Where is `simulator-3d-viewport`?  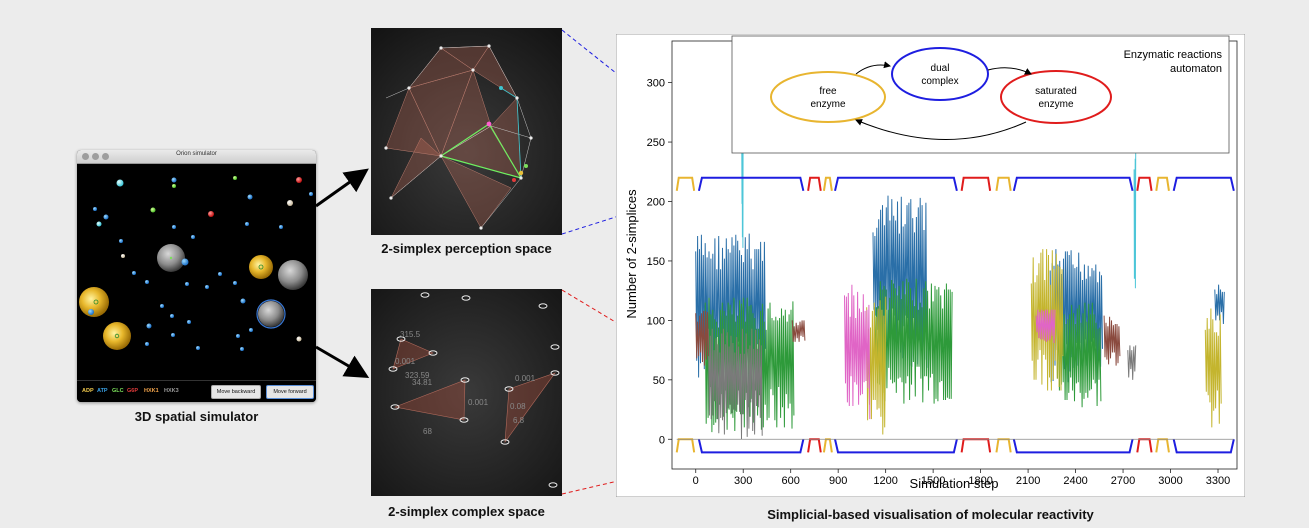 simulator-3d-viewport is located at coordinates (196, 272).